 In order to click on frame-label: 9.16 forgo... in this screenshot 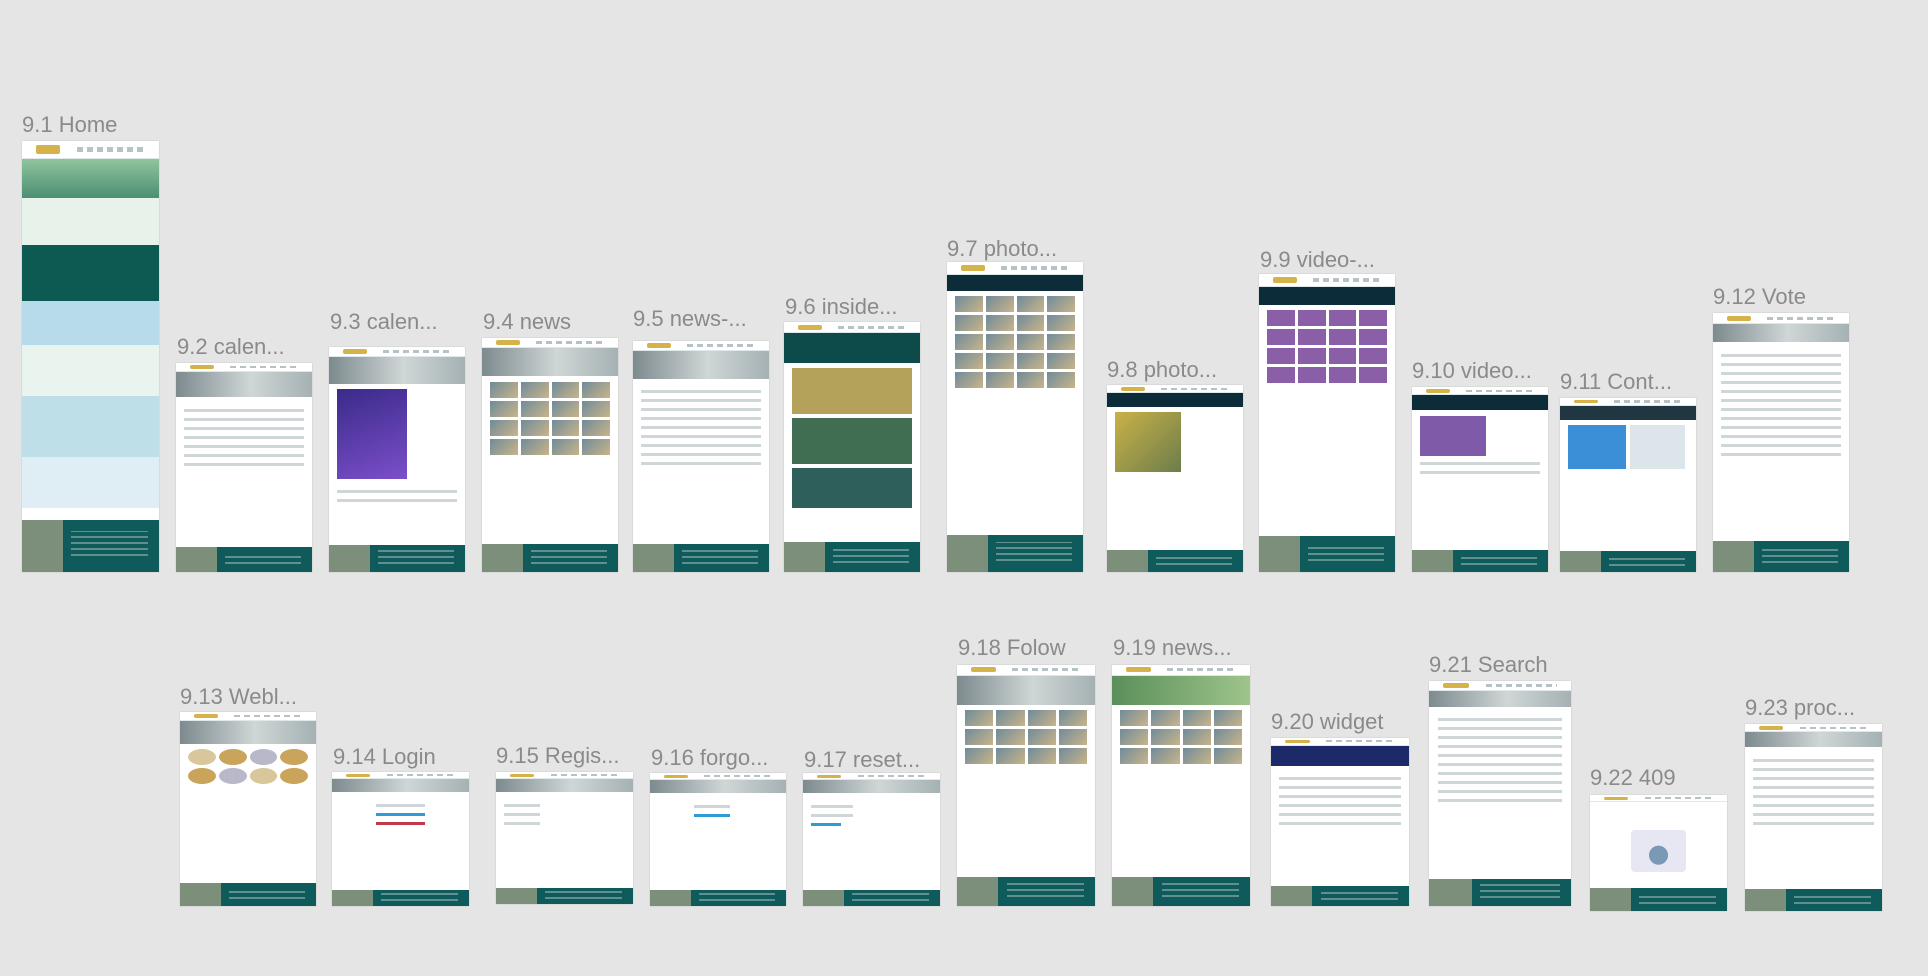, I will do `click(710, 757)`.